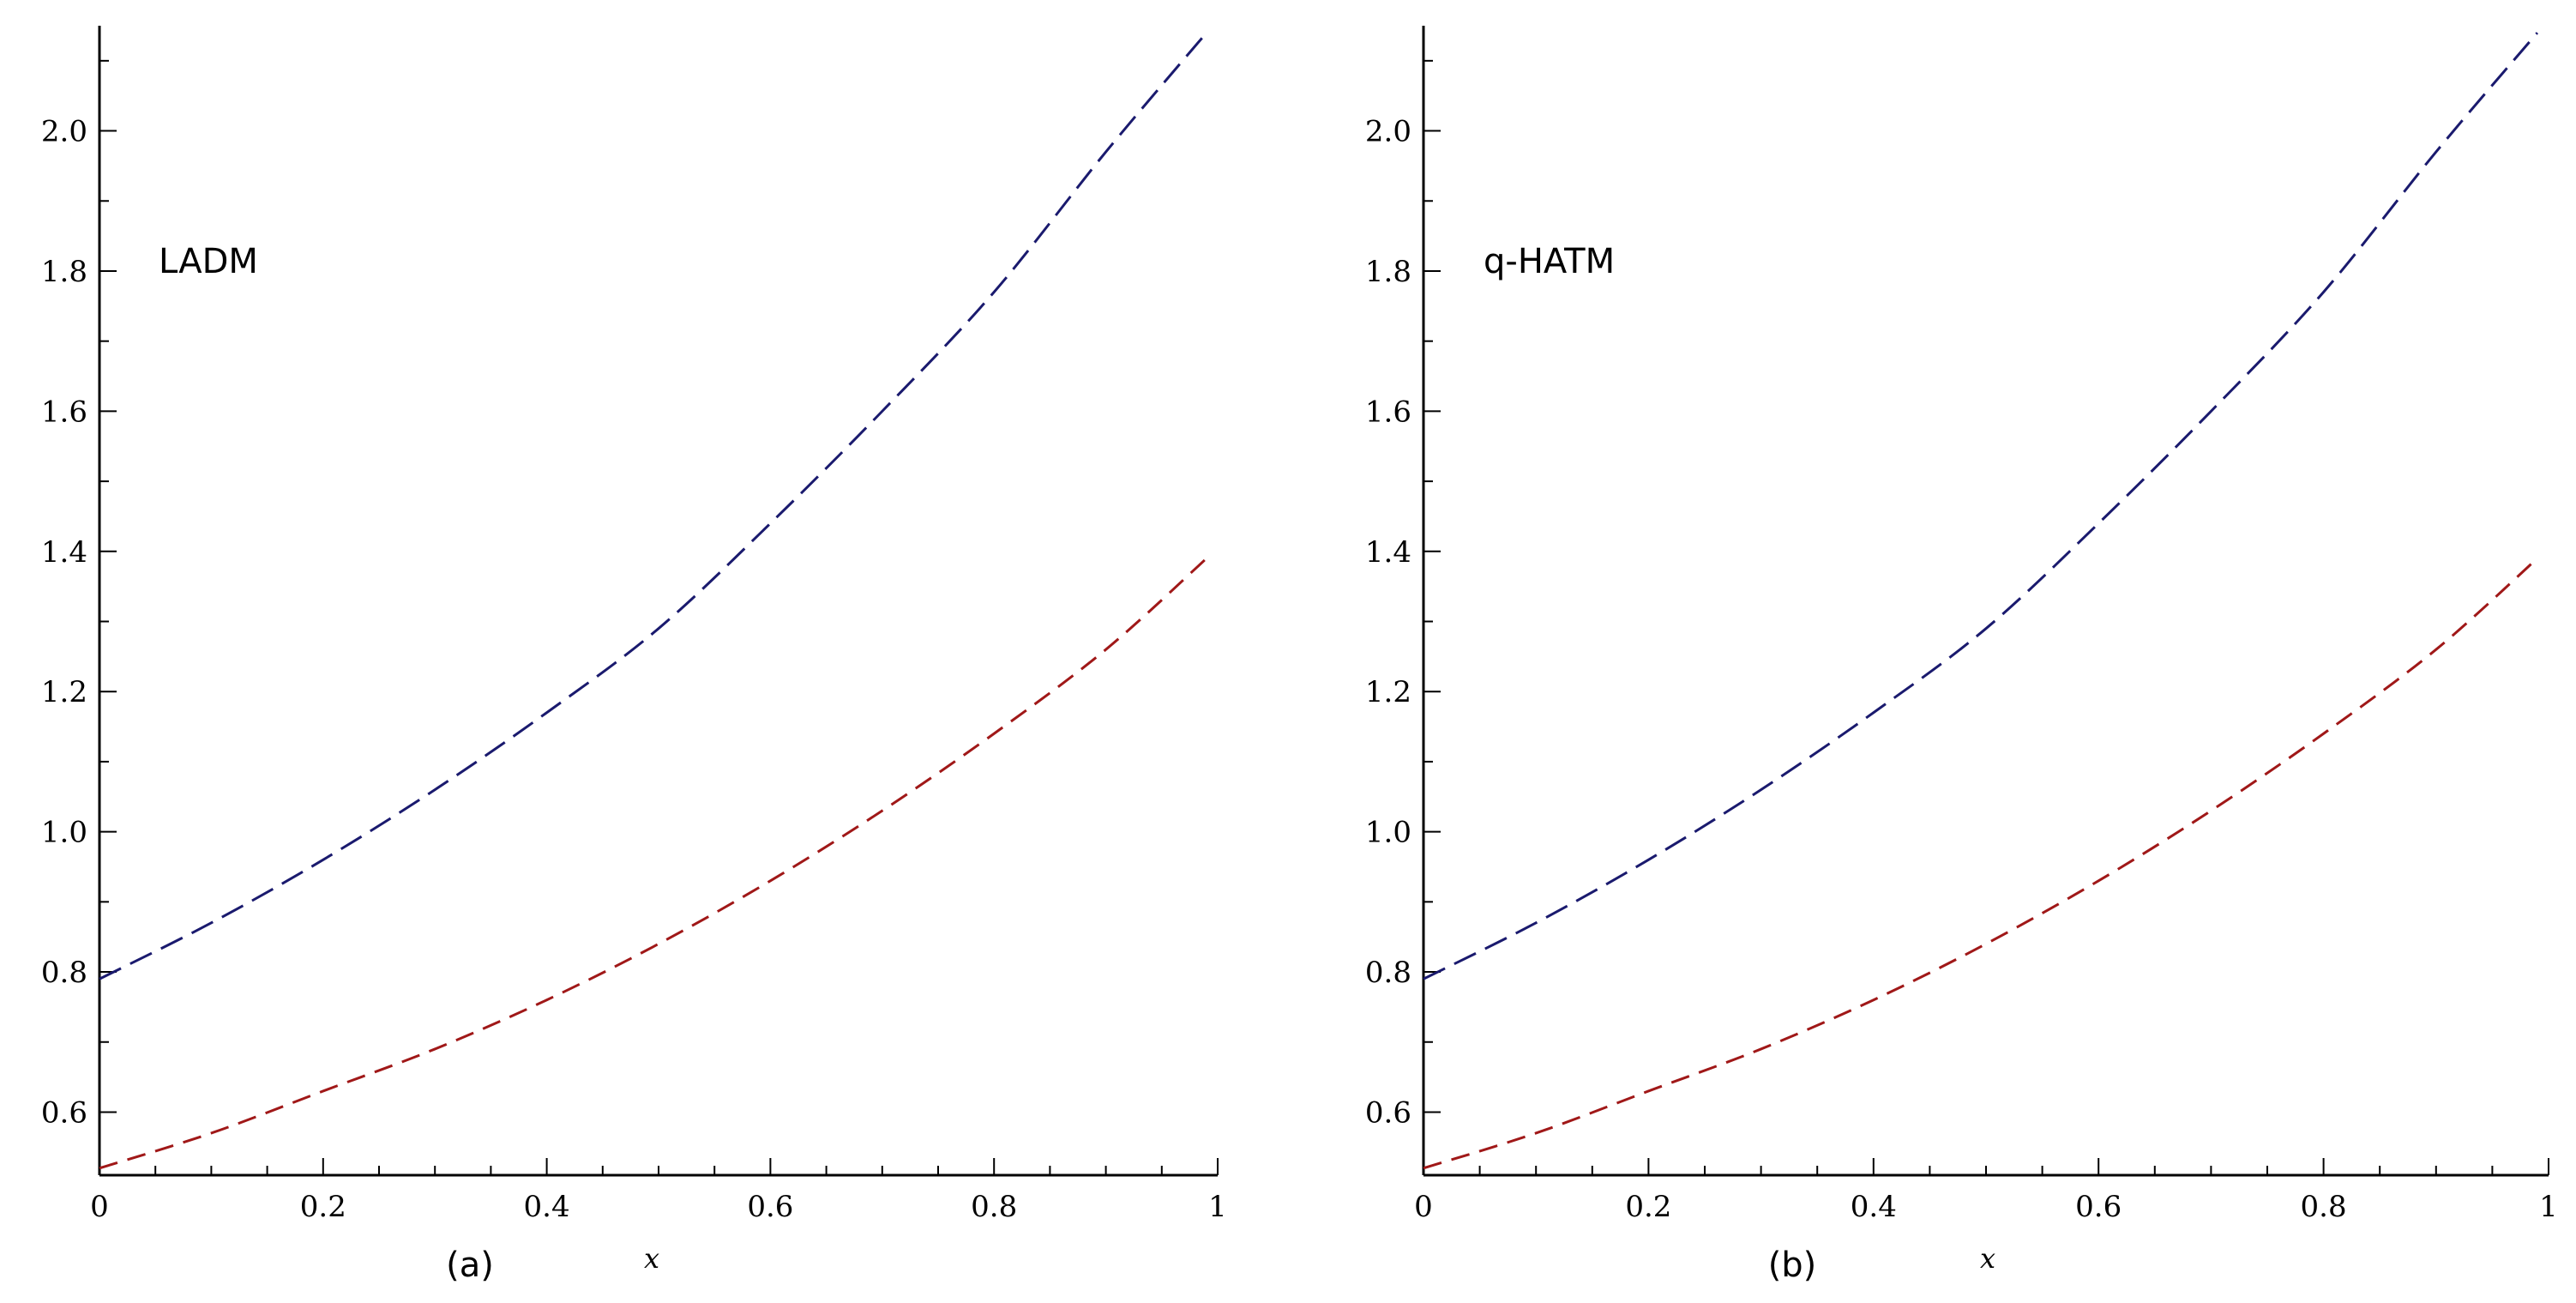 The image size is (2576, 1303). What do you see at coordinates (208, 261) in the screenshot?
I see `method-annotation: LADM` at bounding box center [208, 261].